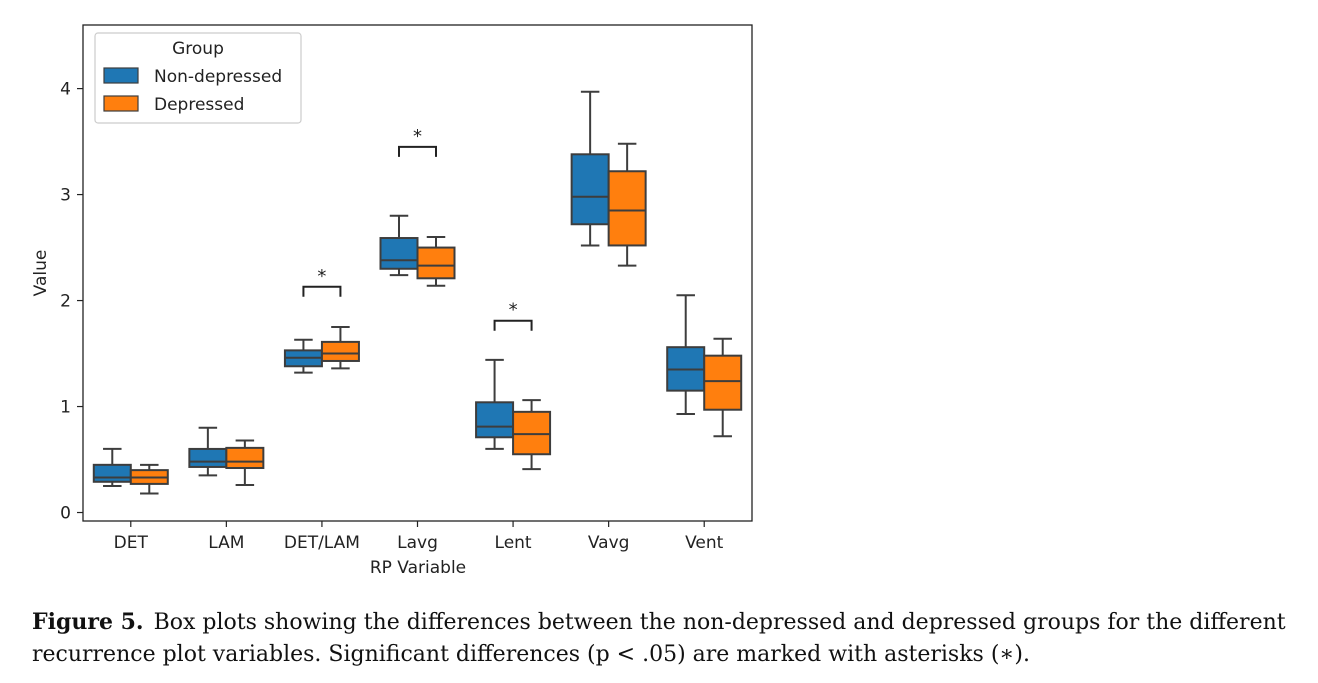  What do you see at coordinates (513, 543) in the screenshot?
I see `x-tick-label: Lent` at bounding box center [513, 543].